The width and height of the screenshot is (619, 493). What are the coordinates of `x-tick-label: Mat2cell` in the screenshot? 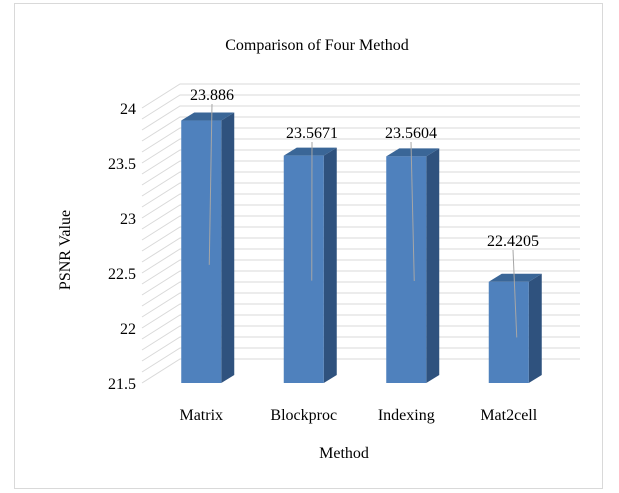 It's located at (508, 415).